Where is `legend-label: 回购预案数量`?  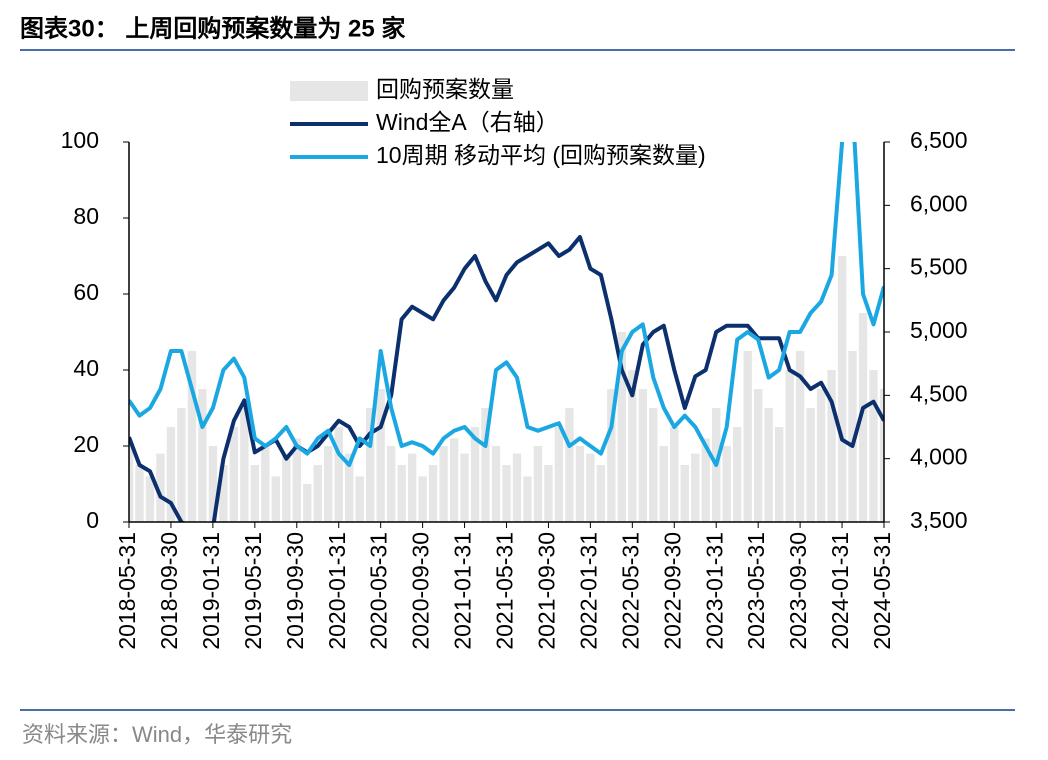 legend-label: 回购预案数量 is located at coordinates (445, 89).